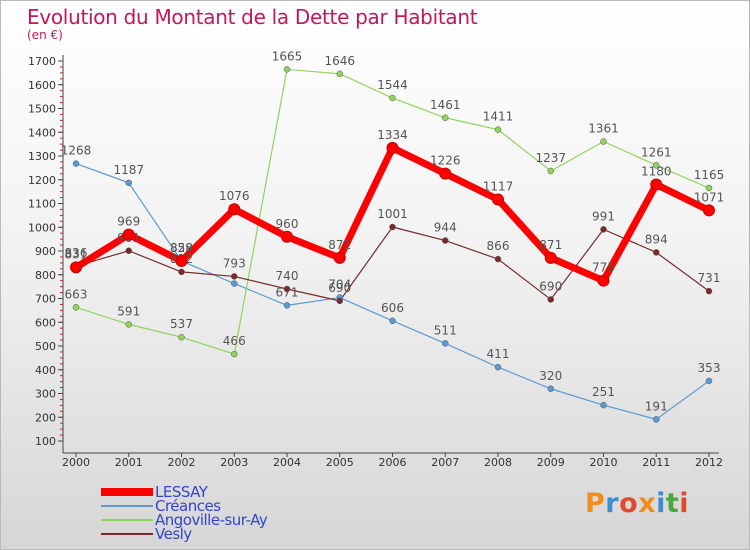 The width and height of the screenshot is (750, 550). I want to click on data-label-angoville-sur-ay: 1461, so click(445, 105).